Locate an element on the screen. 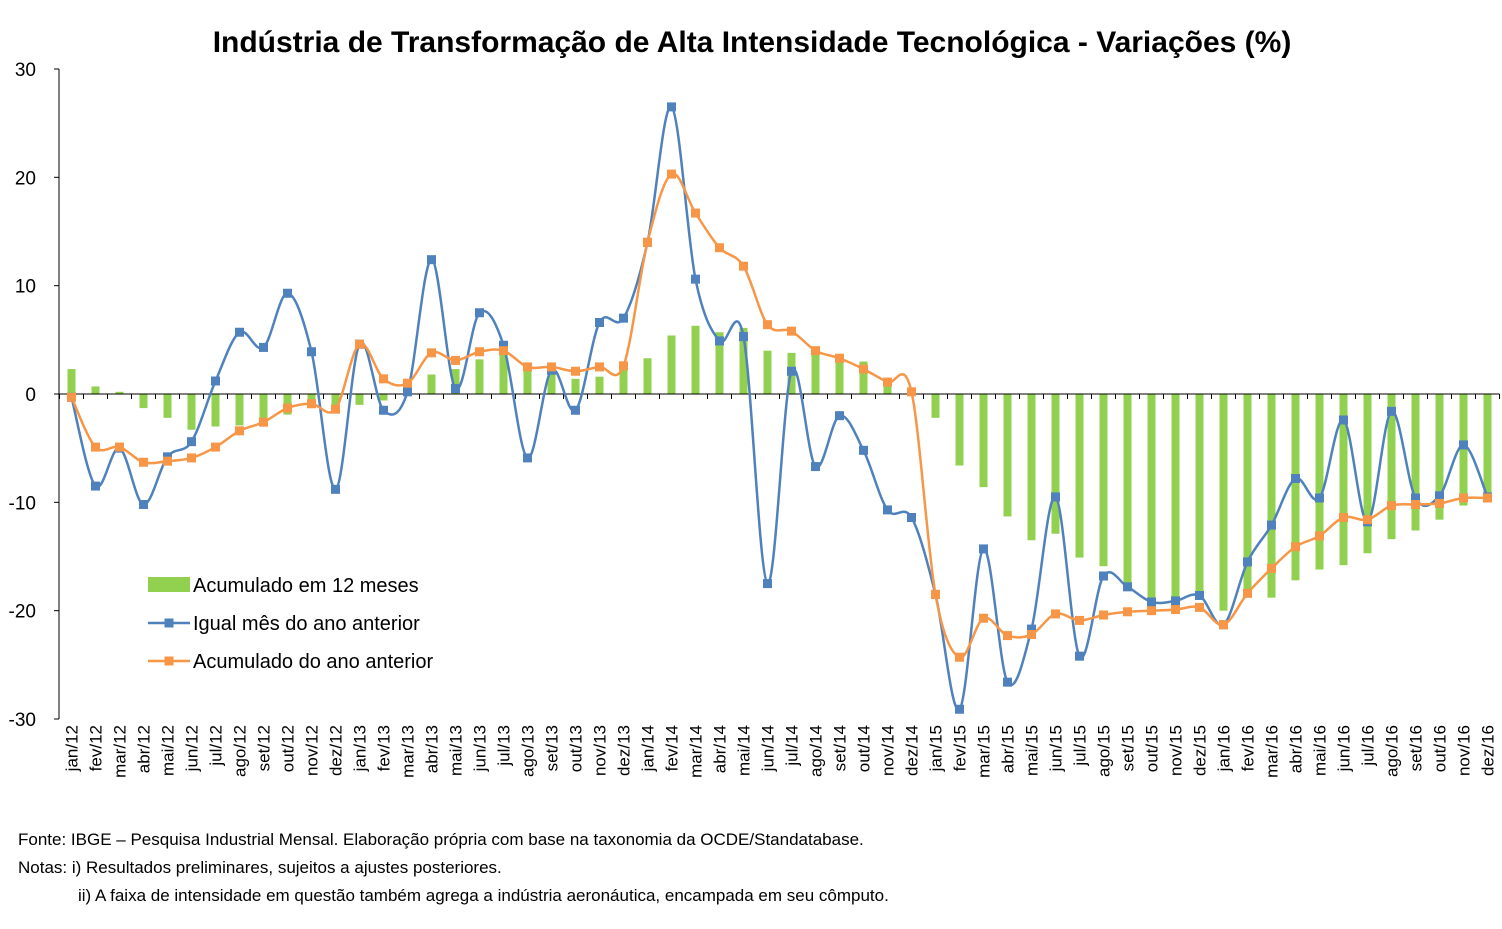 This screenshot has width=1502, height=929. x-tick-label: jul/15 is located at coordinates (1080, 746).